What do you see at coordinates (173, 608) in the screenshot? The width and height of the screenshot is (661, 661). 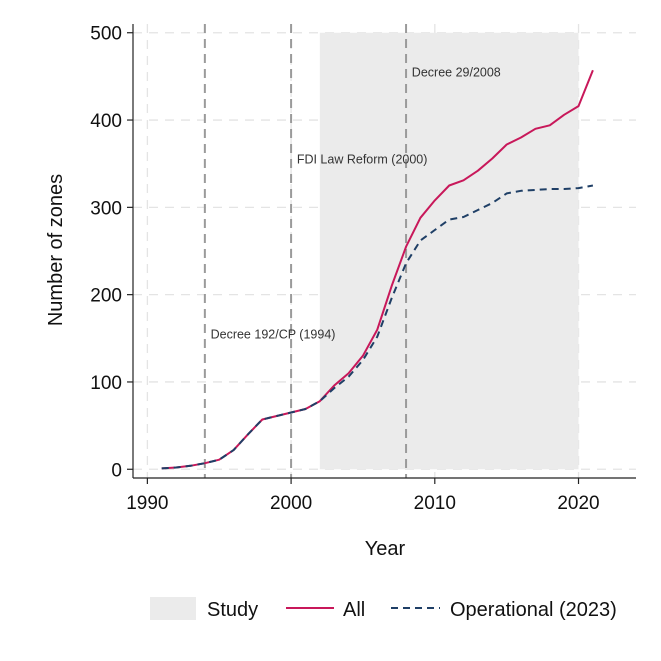 I see `legend-study-swatch` at bounding box center [173, 608].